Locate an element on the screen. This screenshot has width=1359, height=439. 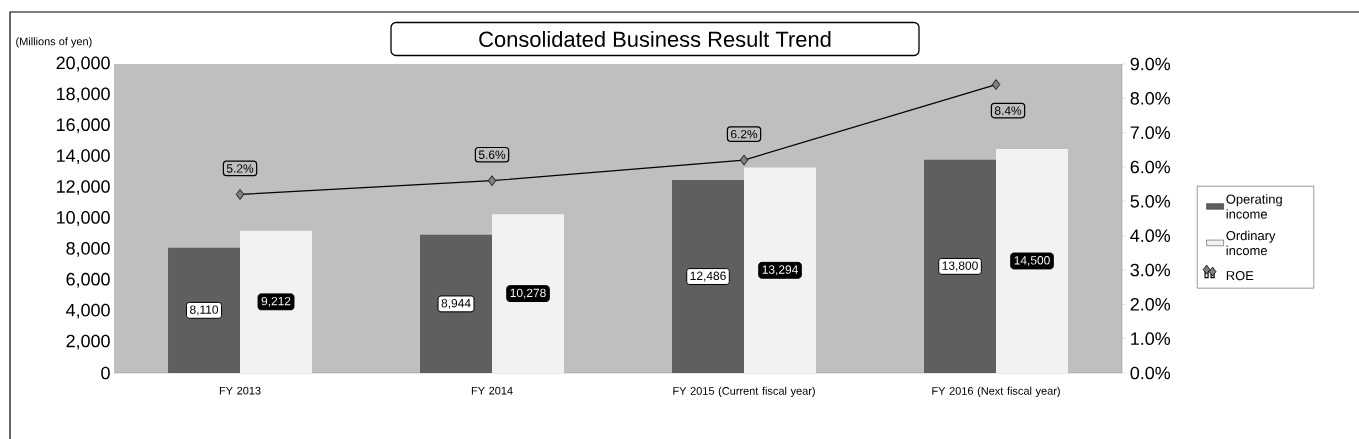
data-label: 13,294 is located at coordinates (780, 270).